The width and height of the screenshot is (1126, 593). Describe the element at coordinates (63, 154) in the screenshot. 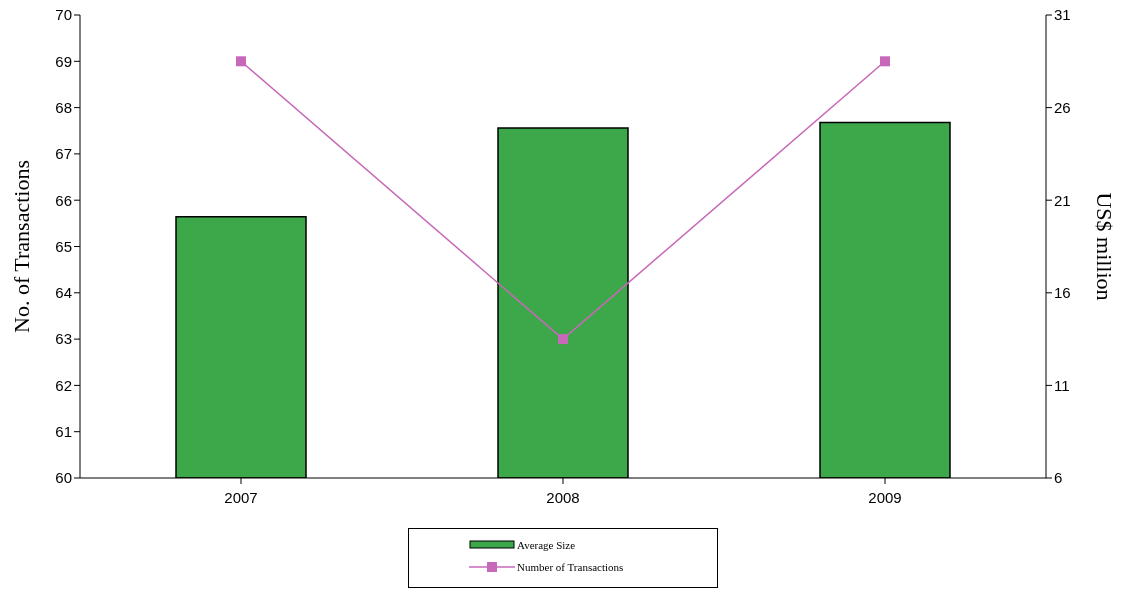

I see `y-tick-label: 67` at that location.